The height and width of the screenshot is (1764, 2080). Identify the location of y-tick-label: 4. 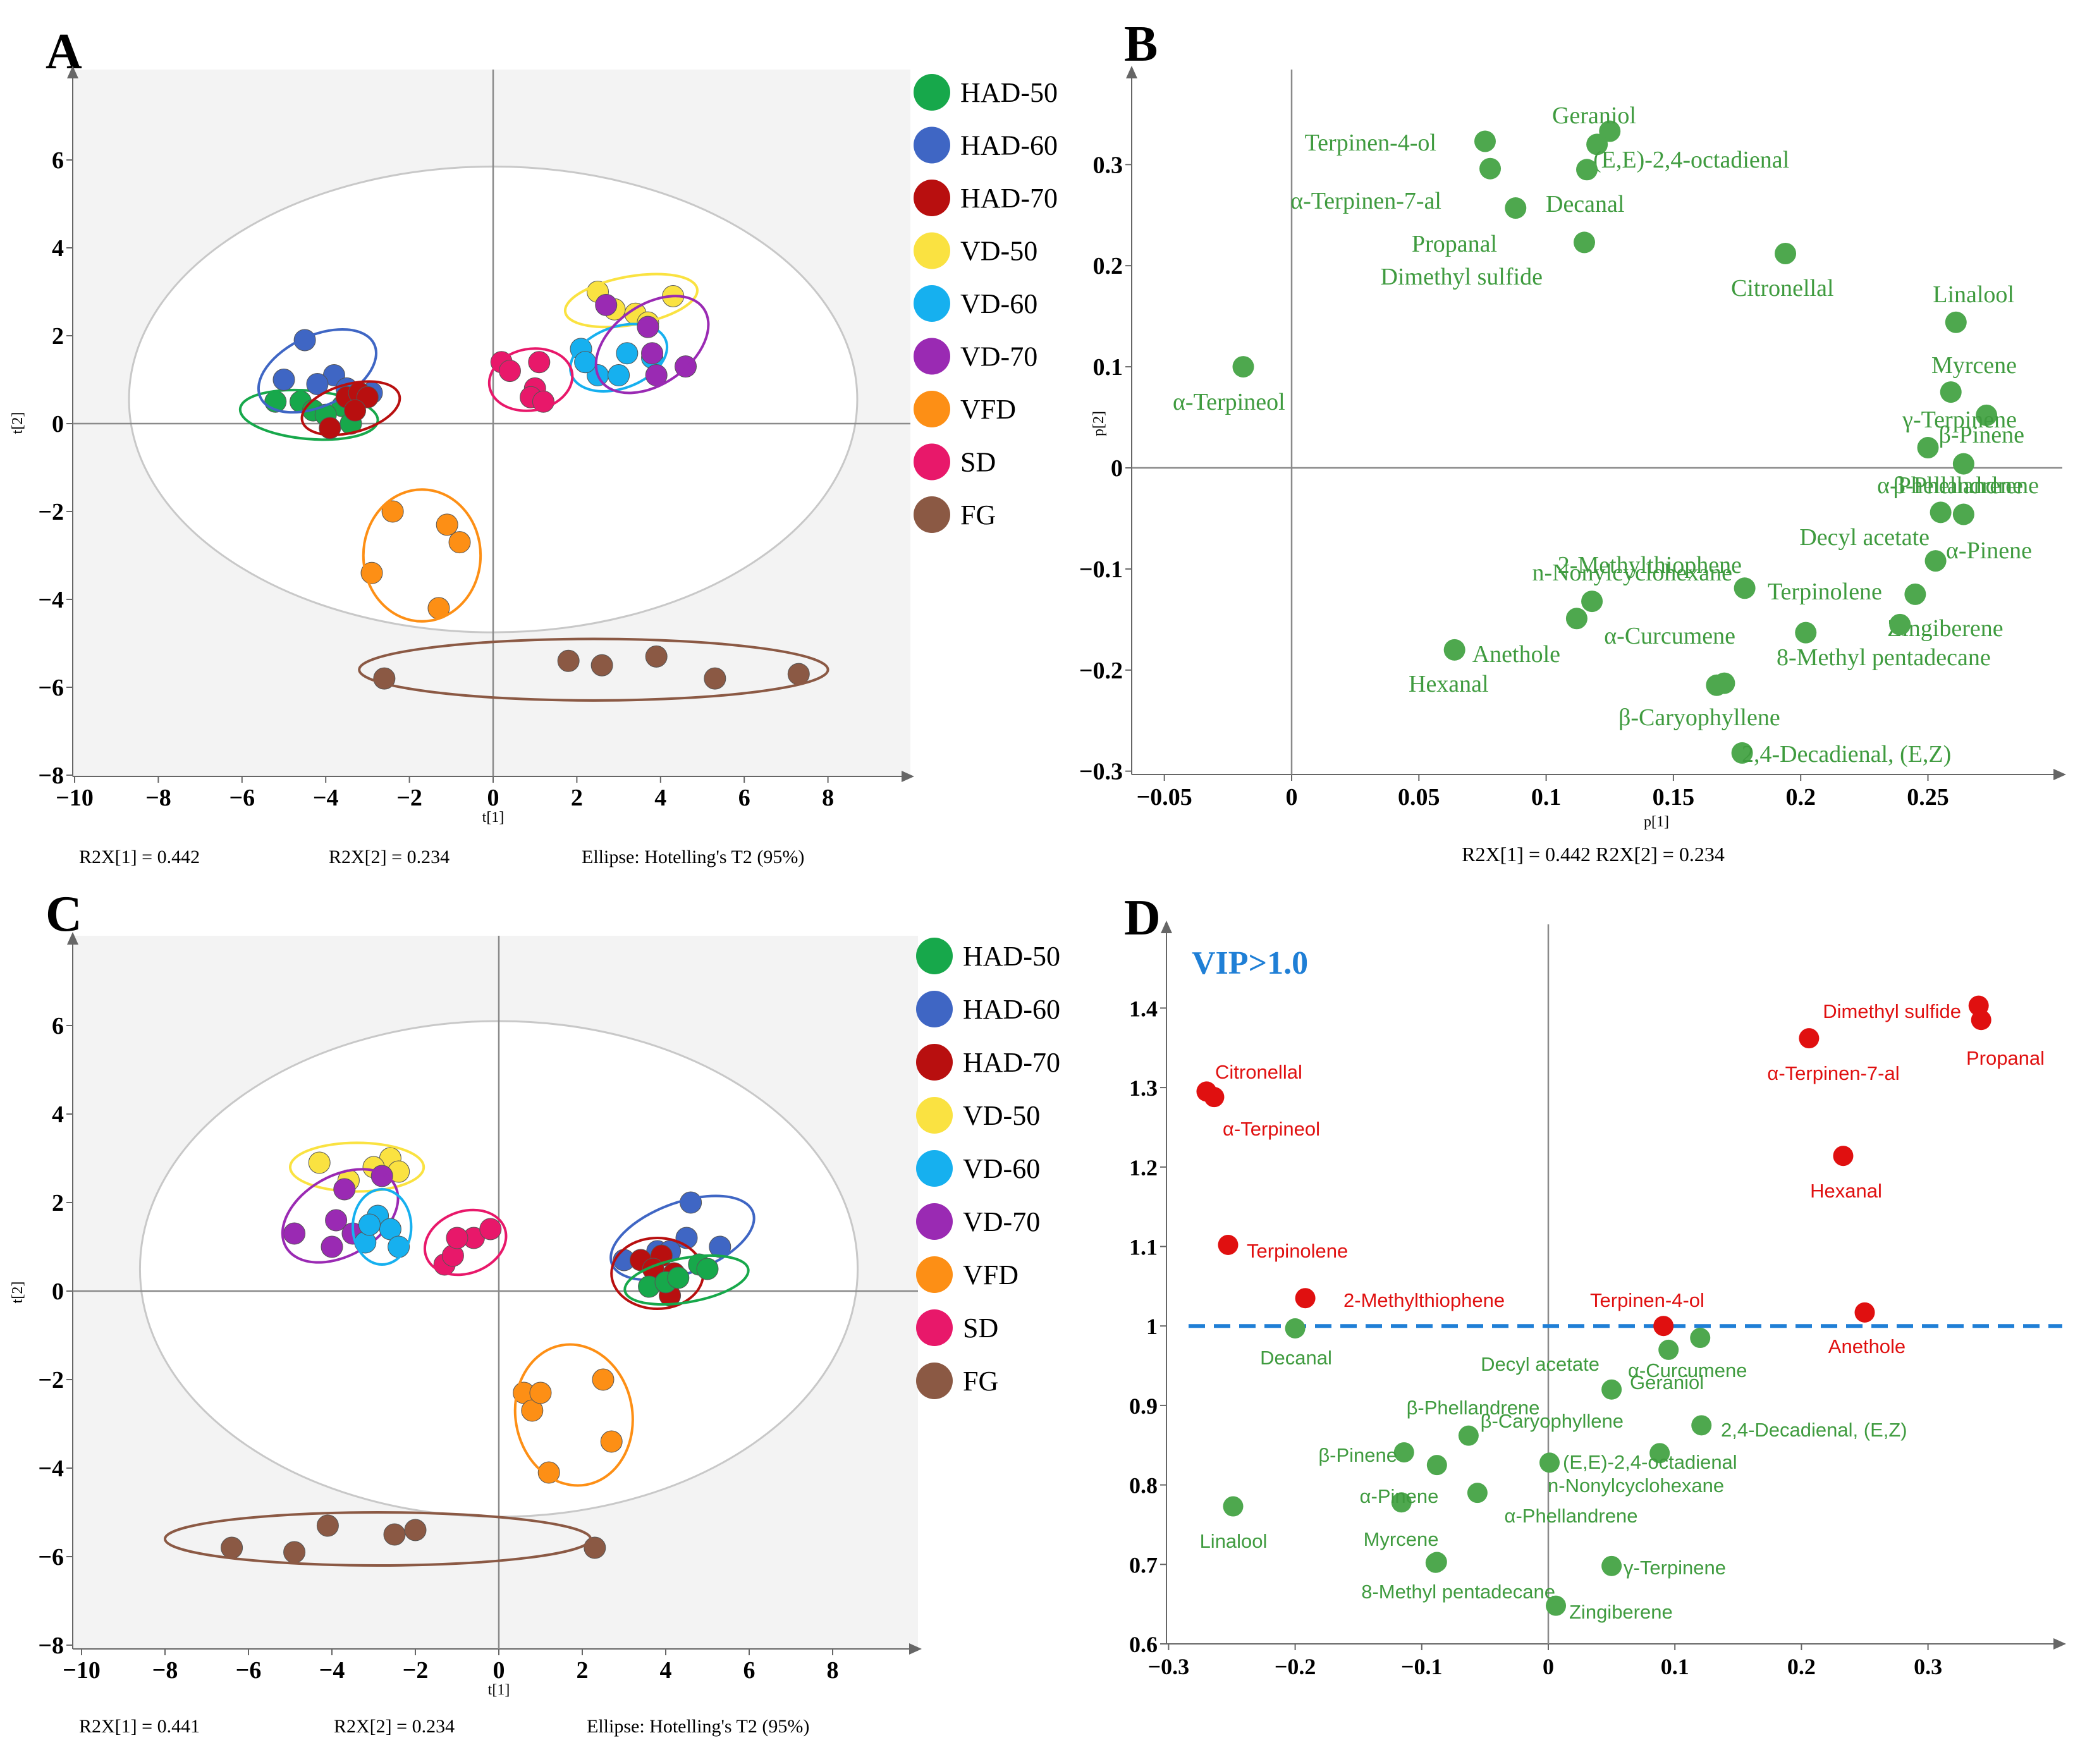
(58, 1114).